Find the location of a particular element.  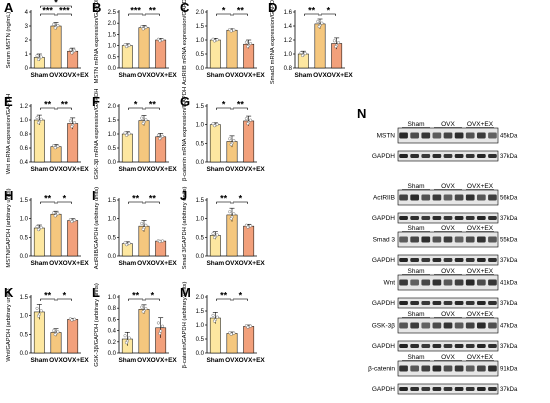

y-axis-label: ActRIIB mRNA expression/GAPDH is located at coordinates (185, 42).